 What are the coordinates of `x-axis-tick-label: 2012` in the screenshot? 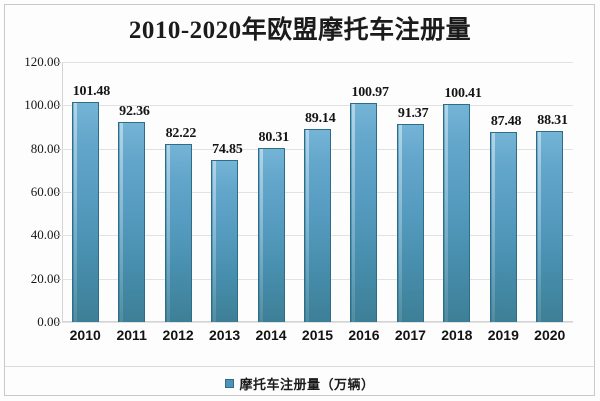 It's located at (178, 335).